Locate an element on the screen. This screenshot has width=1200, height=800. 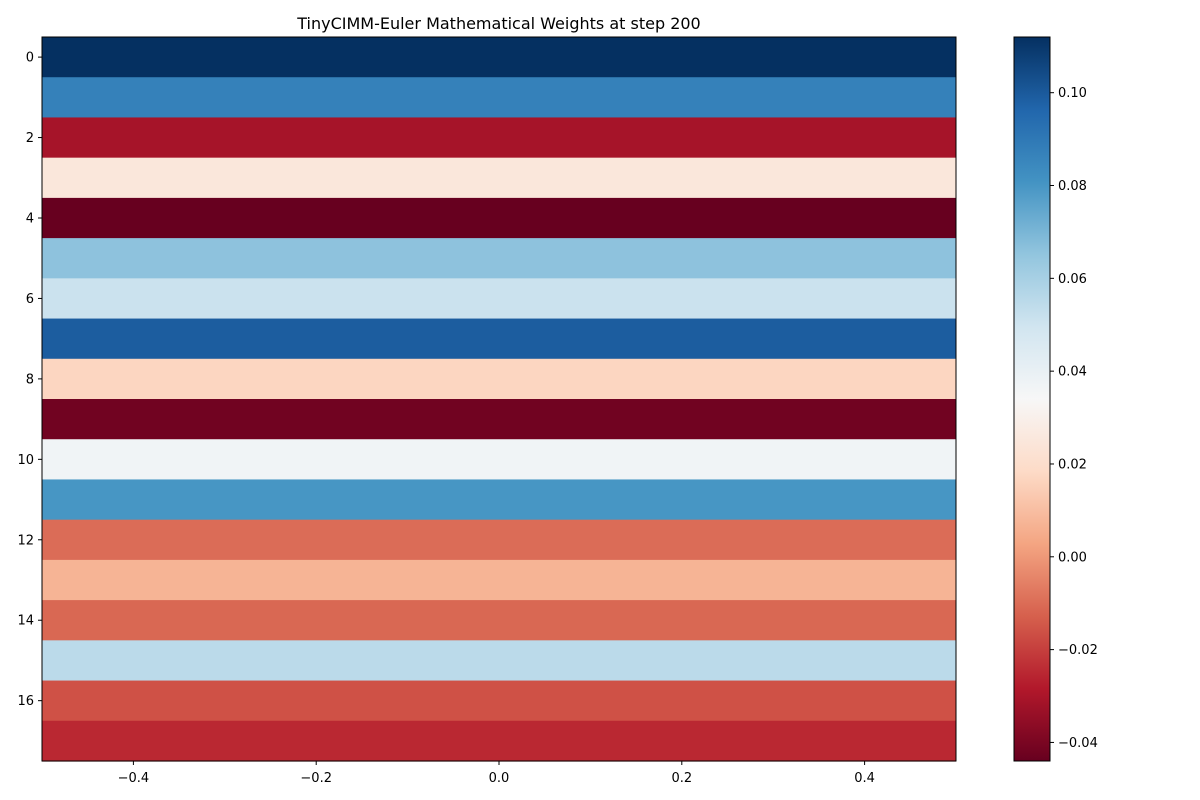
colorbar-axis: −0.04 −0.02 0.00 0.02 0.04 0.06 0.08 0.10 is located at coordinates (1074, 418).